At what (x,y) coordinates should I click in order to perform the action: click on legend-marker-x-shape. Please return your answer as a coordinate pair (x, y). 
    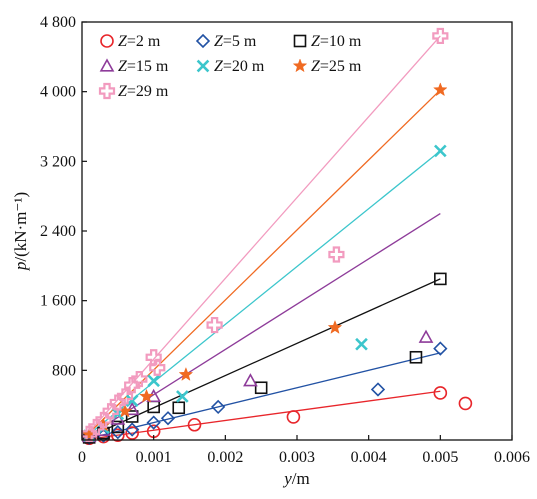
    Looking at the image, I should click on (203, 66).